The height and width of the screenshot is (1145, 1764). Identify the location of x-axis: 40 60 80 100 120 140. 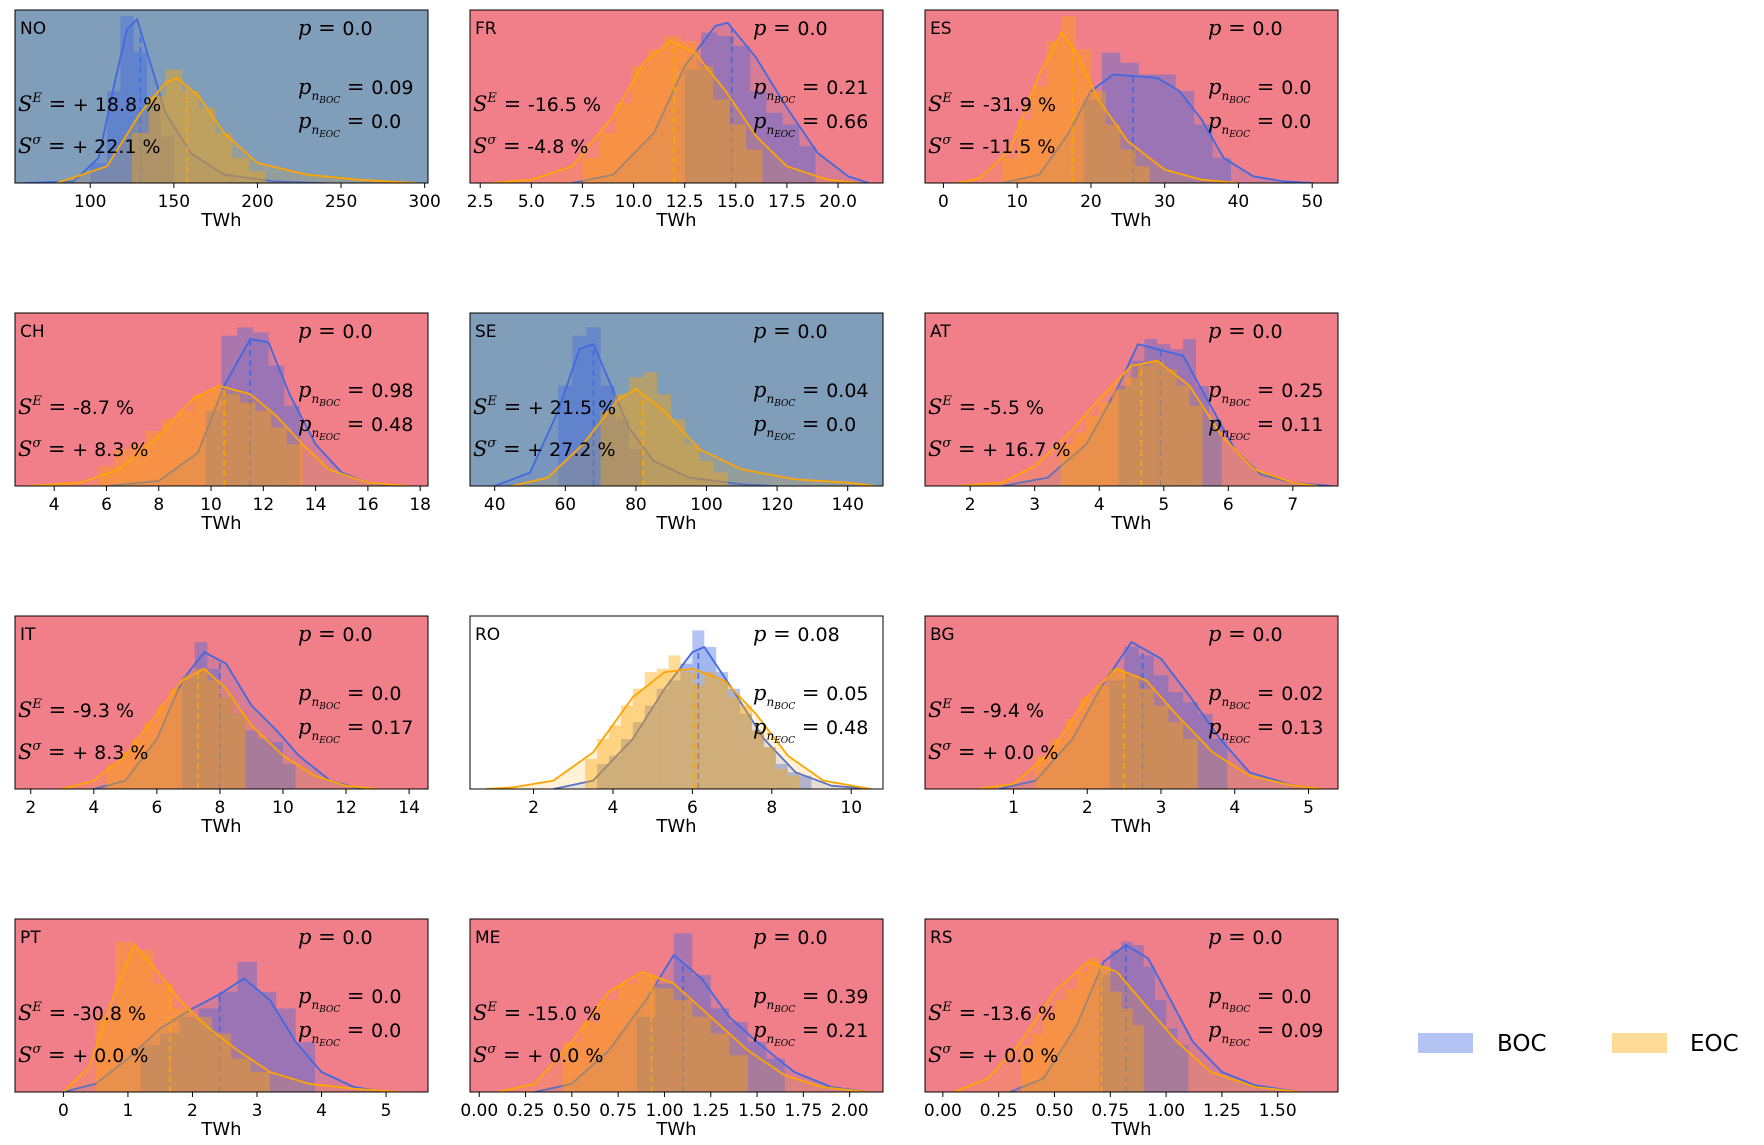
(674, 500).